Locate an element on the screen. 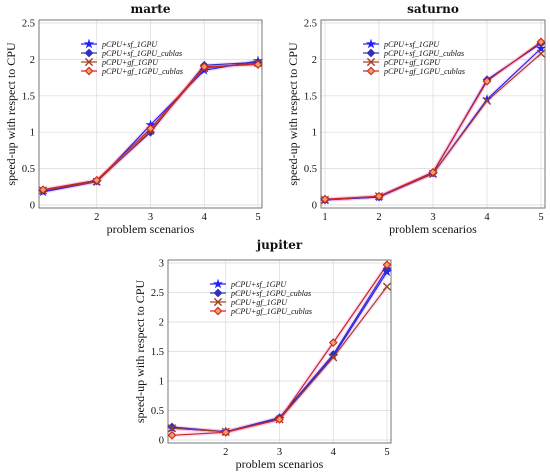 This screenshot has height=474, width=550. chart-title: saturno is located at coordinates (433, 9).